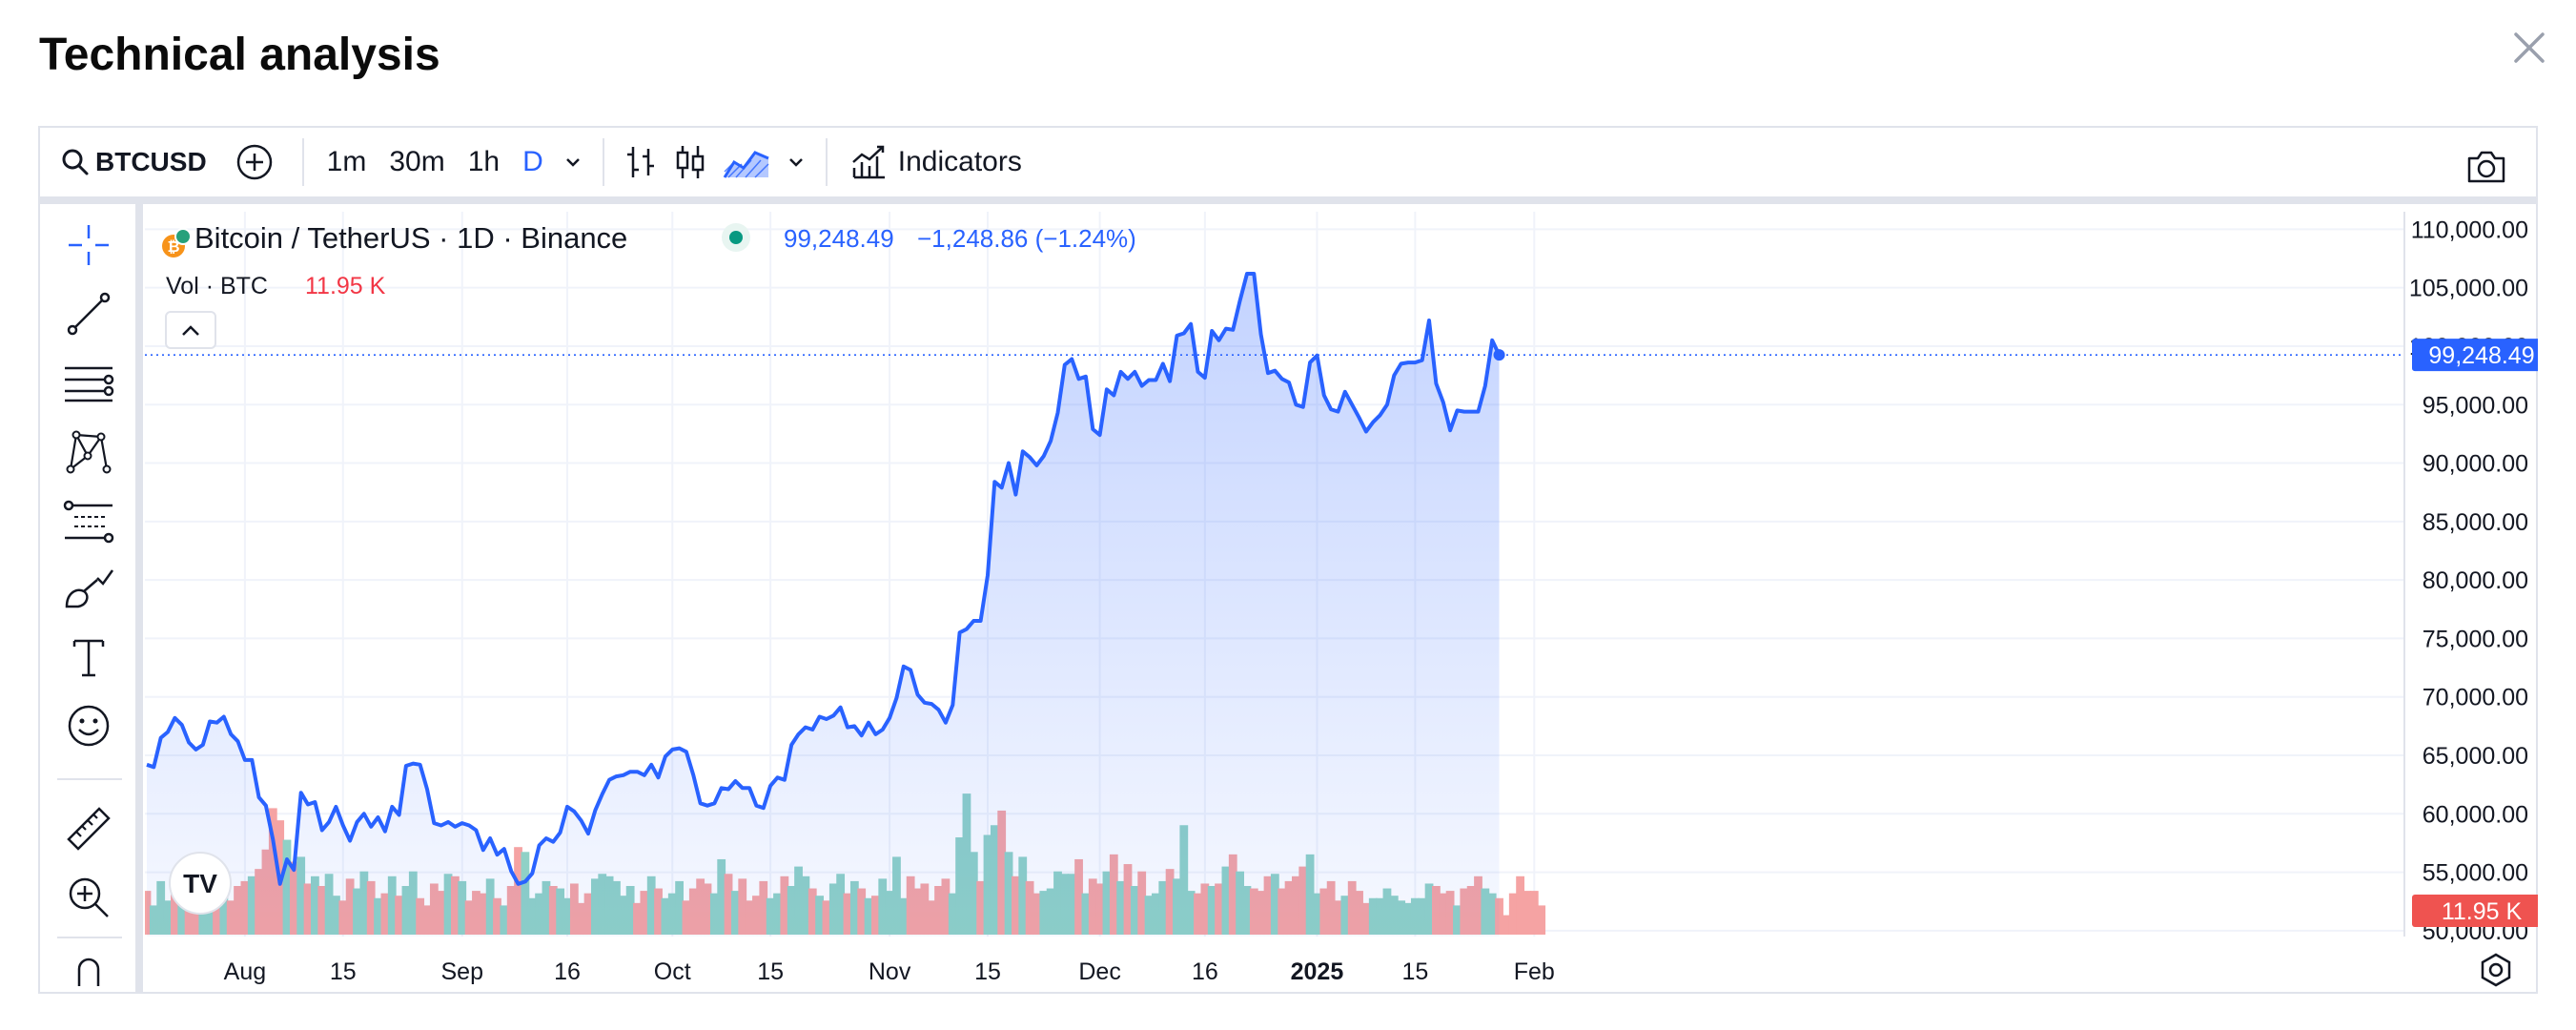 The height and width of the screenshot is (1030, 2576). Describe the element at coordinates (417, 161) in the screenshot. I see `interval-30m: 30m` at that location.